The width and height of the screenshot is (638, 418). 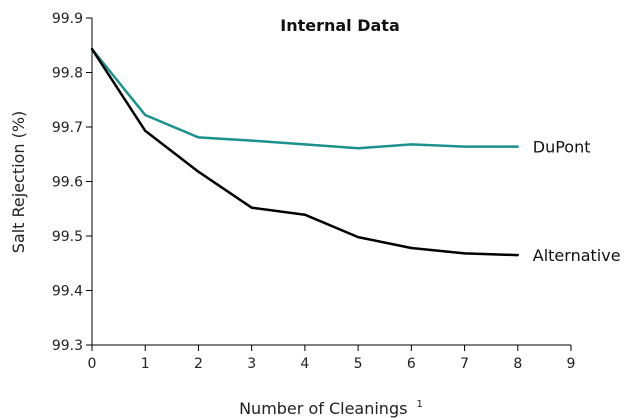 I want to click on y-tick-label: 99.3, so click(x=67, y=346).